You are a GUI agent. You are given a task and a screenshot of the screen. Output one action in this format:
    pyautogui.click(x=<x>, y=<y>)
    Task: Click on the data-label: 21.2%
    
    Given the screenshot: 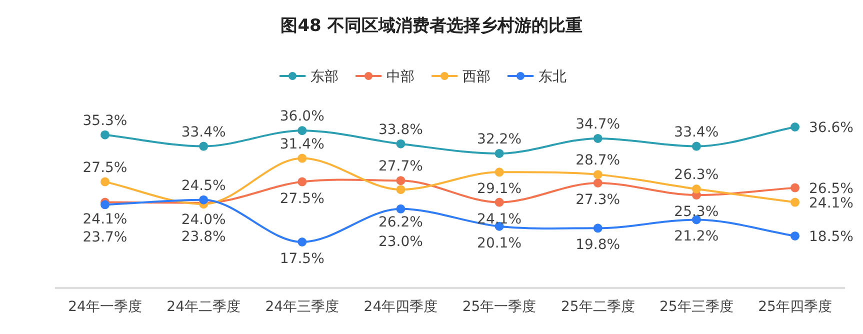 What is the action you would take?
    pyautogui.click(x=696, y=236)
    